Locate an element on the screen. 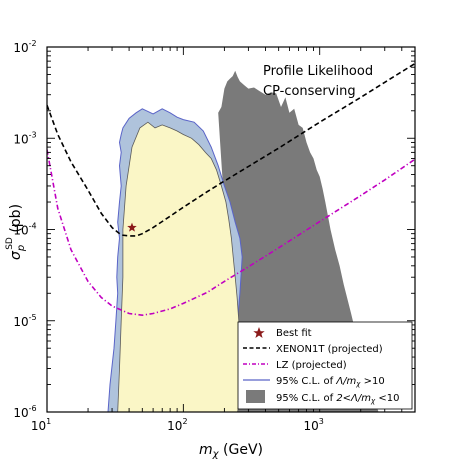 Image resolution: width=463 pixels, height=463 pixels. y-axis-superscript: SD is located at coordinates (10, 243).